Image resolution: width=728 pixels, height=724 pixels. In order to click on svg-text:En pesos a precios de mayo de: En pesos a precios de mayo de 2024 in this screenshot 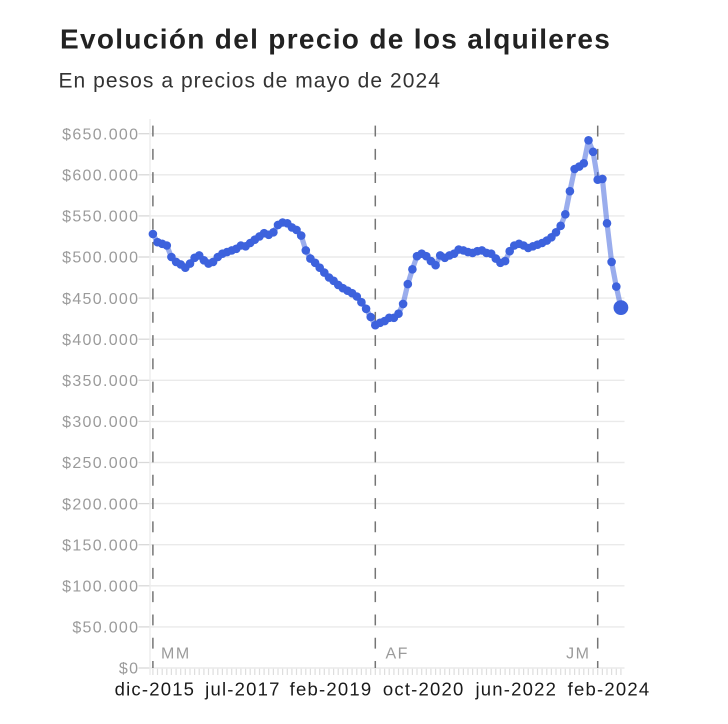, I will do `click(250, 81)`.